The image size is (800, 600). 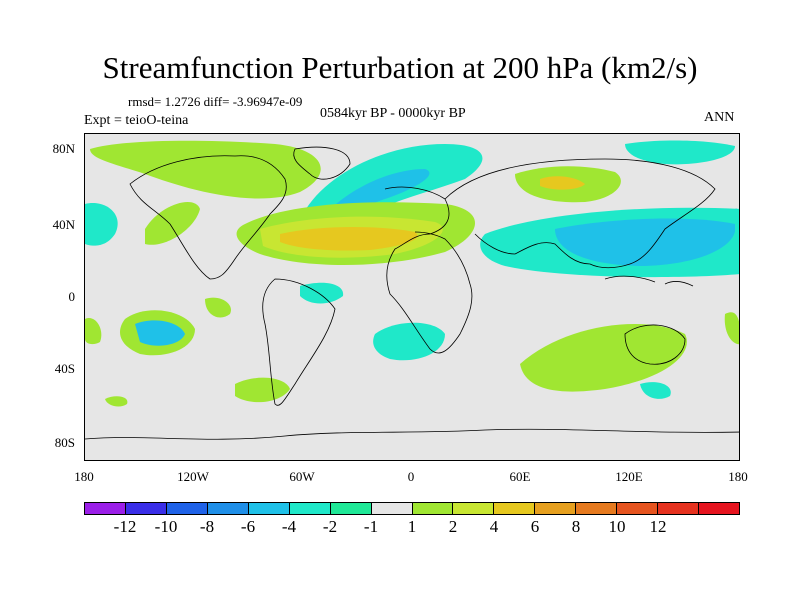 I want to click on positive-north-america, so click(x=205, y=169).